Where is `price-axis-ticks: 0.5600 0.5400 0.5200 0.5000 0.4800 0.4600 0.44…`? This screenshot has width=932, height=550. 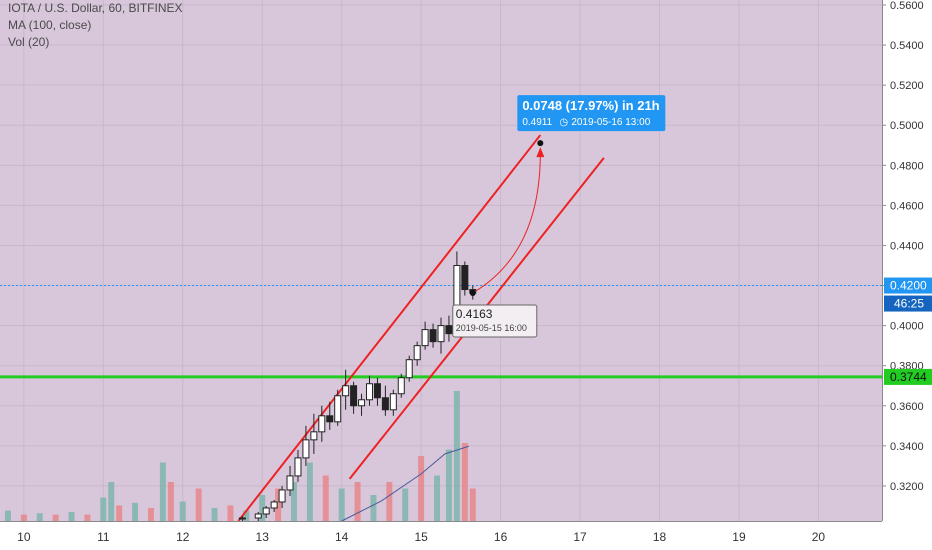 price-axis-ticks: 0.5600 0.5400 0.5200 0.5000 0.4800 0.4600 0.44… is located at coordinates (903, 246).